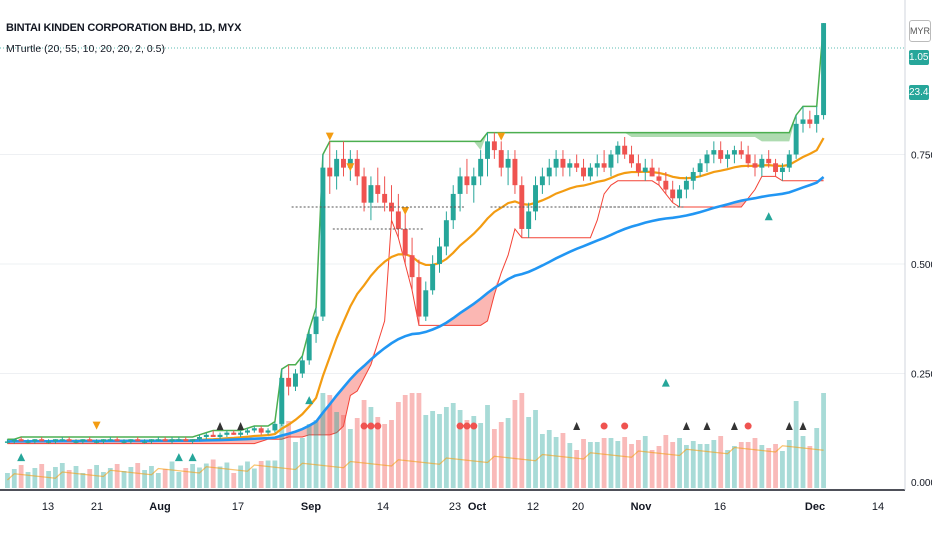 The height and width of the screenshot is (555, 932). What do you see at coordinates (921, 320) in the screenshot?
I see `price-axis: 0.250 0.500 0.750 0.000` at bounding box center [921, 320].